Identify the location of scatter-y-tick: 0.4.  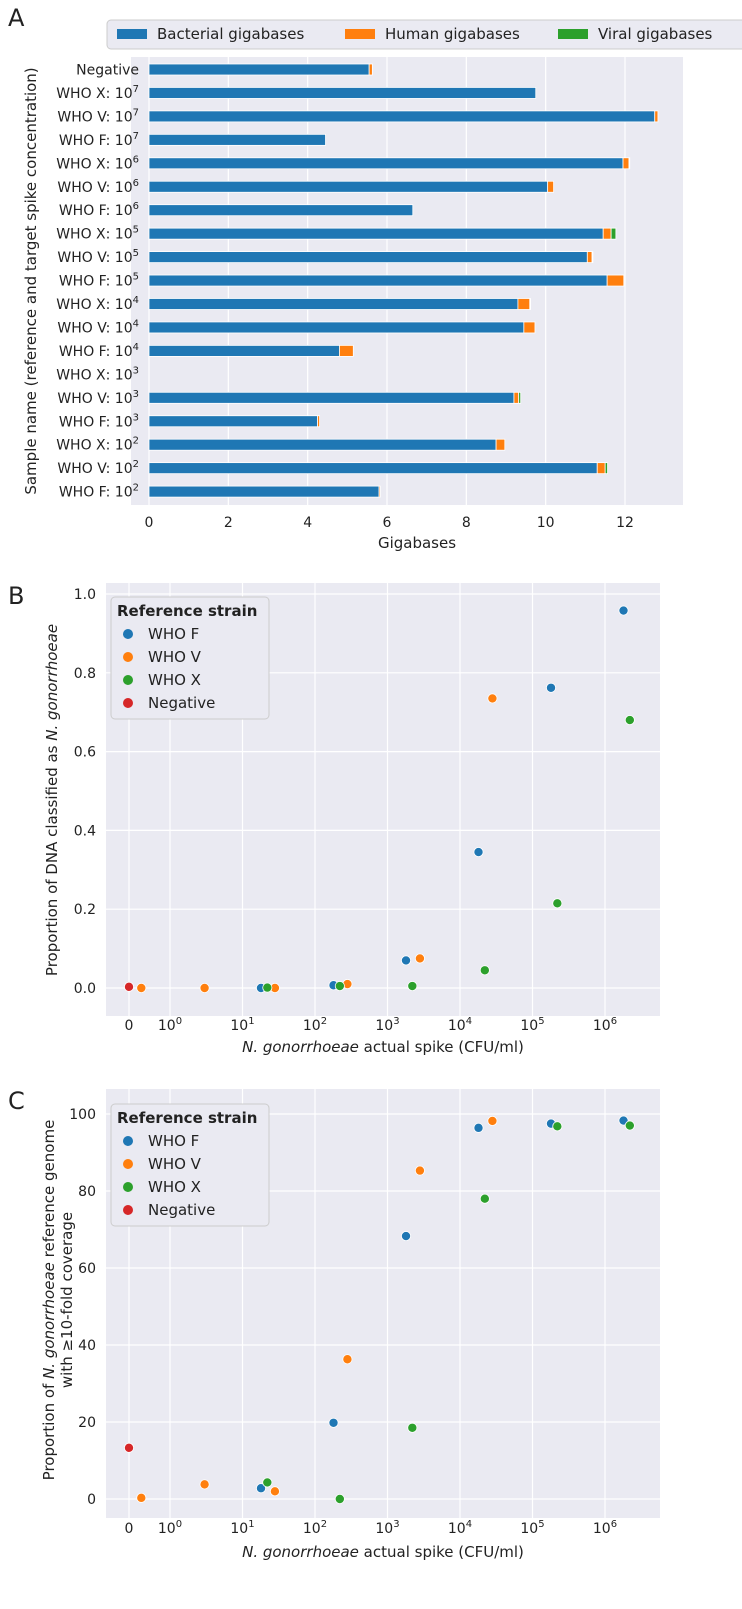
(85, 831).